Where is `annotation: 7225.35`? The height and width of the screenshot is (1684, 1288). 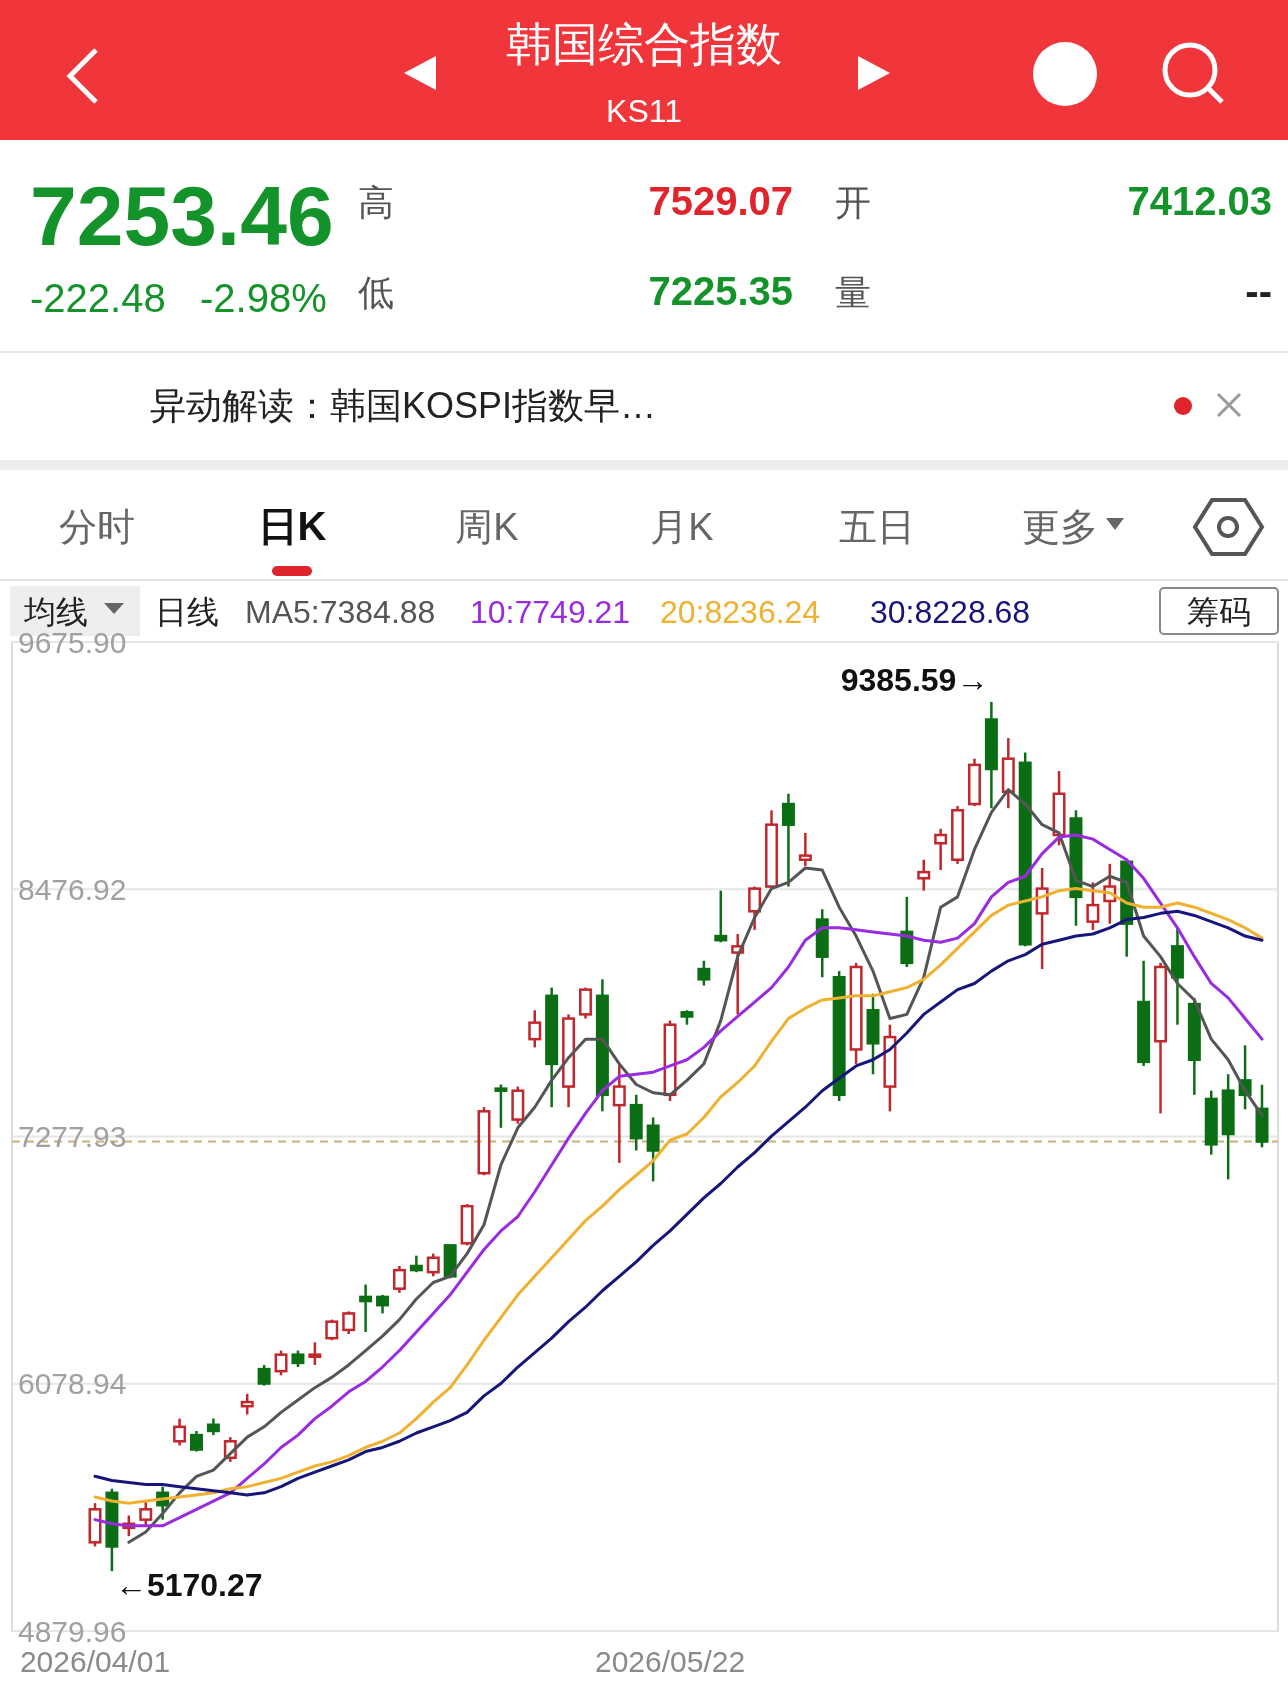 annotation: 7225.35 is located at coordinates (720, 291).